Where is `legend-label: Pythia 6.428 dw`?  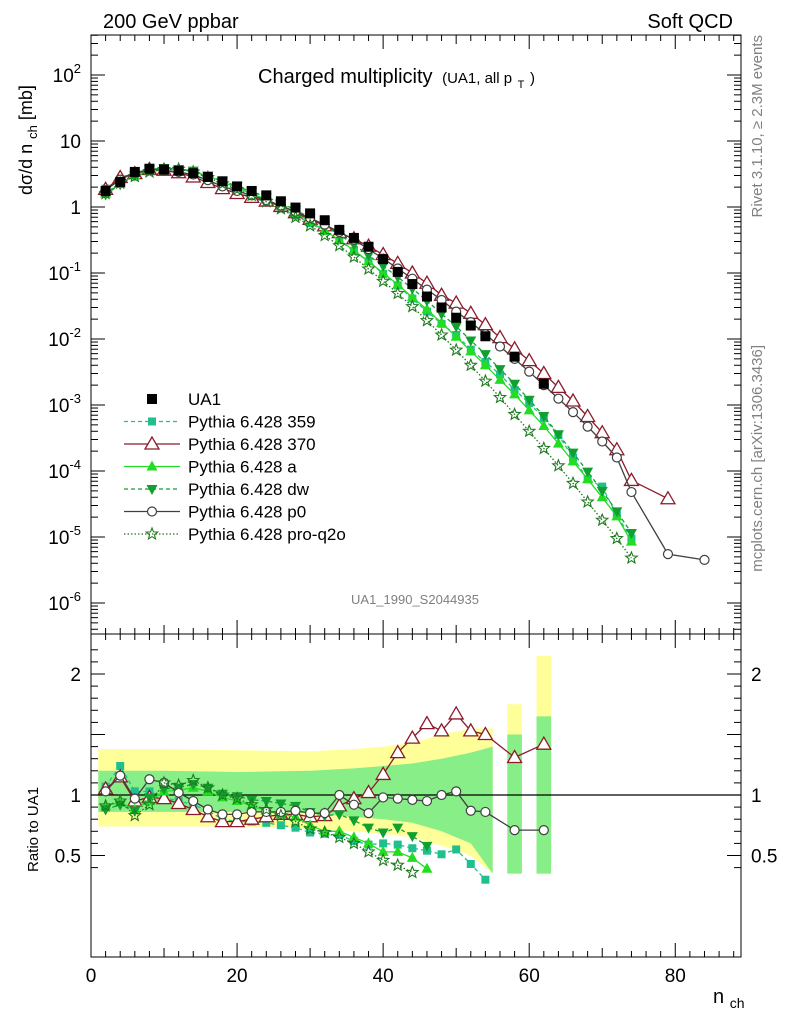
legend-label: Pythia 6.428 dw is located at coordinates (249, 489).